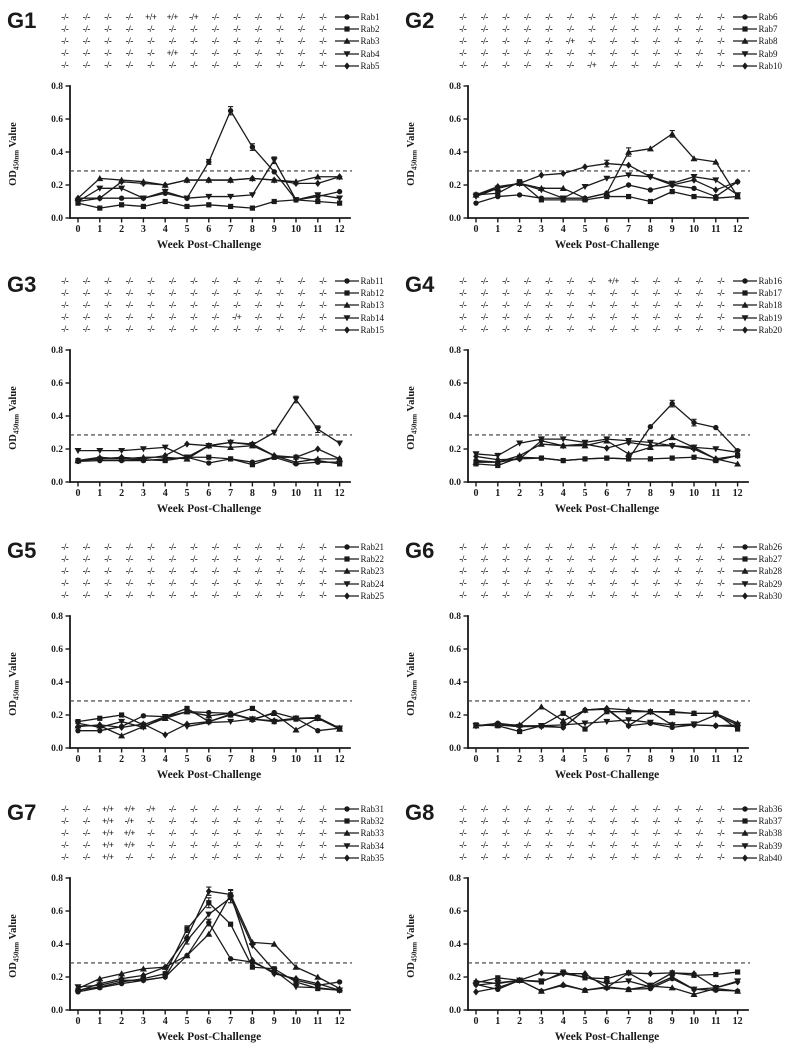  What do you see at coordinates (172, 546) in the screenshot?
I see `status-rab21-week5: -/-` at bounding box center [172, 546].